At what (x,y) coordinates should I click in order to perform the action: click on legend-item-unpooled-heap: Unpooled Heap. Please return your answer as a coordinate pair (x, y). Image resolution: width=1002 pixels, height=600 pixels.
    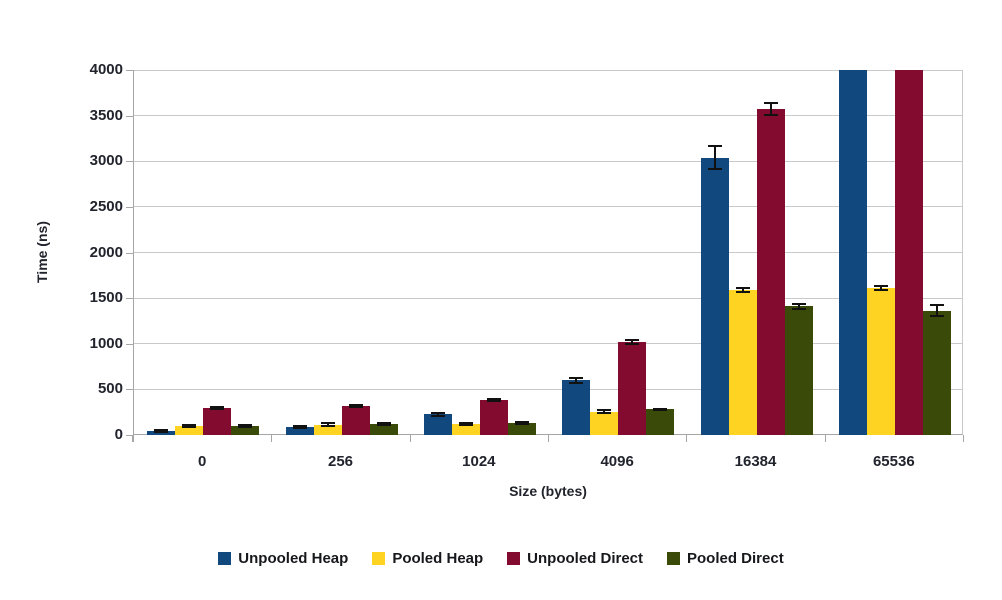
    Looking at the image, I should click on (283, 558).